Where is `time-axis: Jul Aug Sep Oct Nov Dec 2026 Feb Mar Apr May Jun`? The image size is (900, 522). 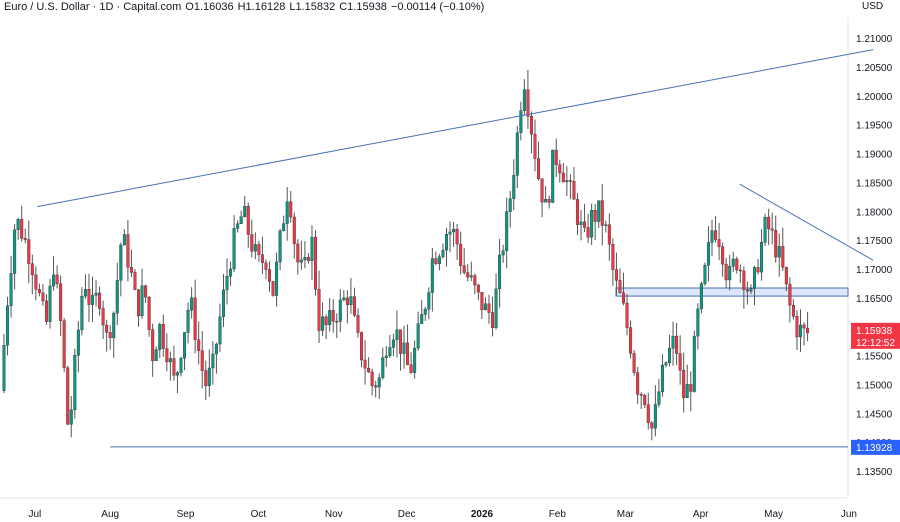
time-axis: Jul Aug Sep Oct Nov Dec 2026 Feb Mar Apr May Jun is located at coordinates (442, 514).